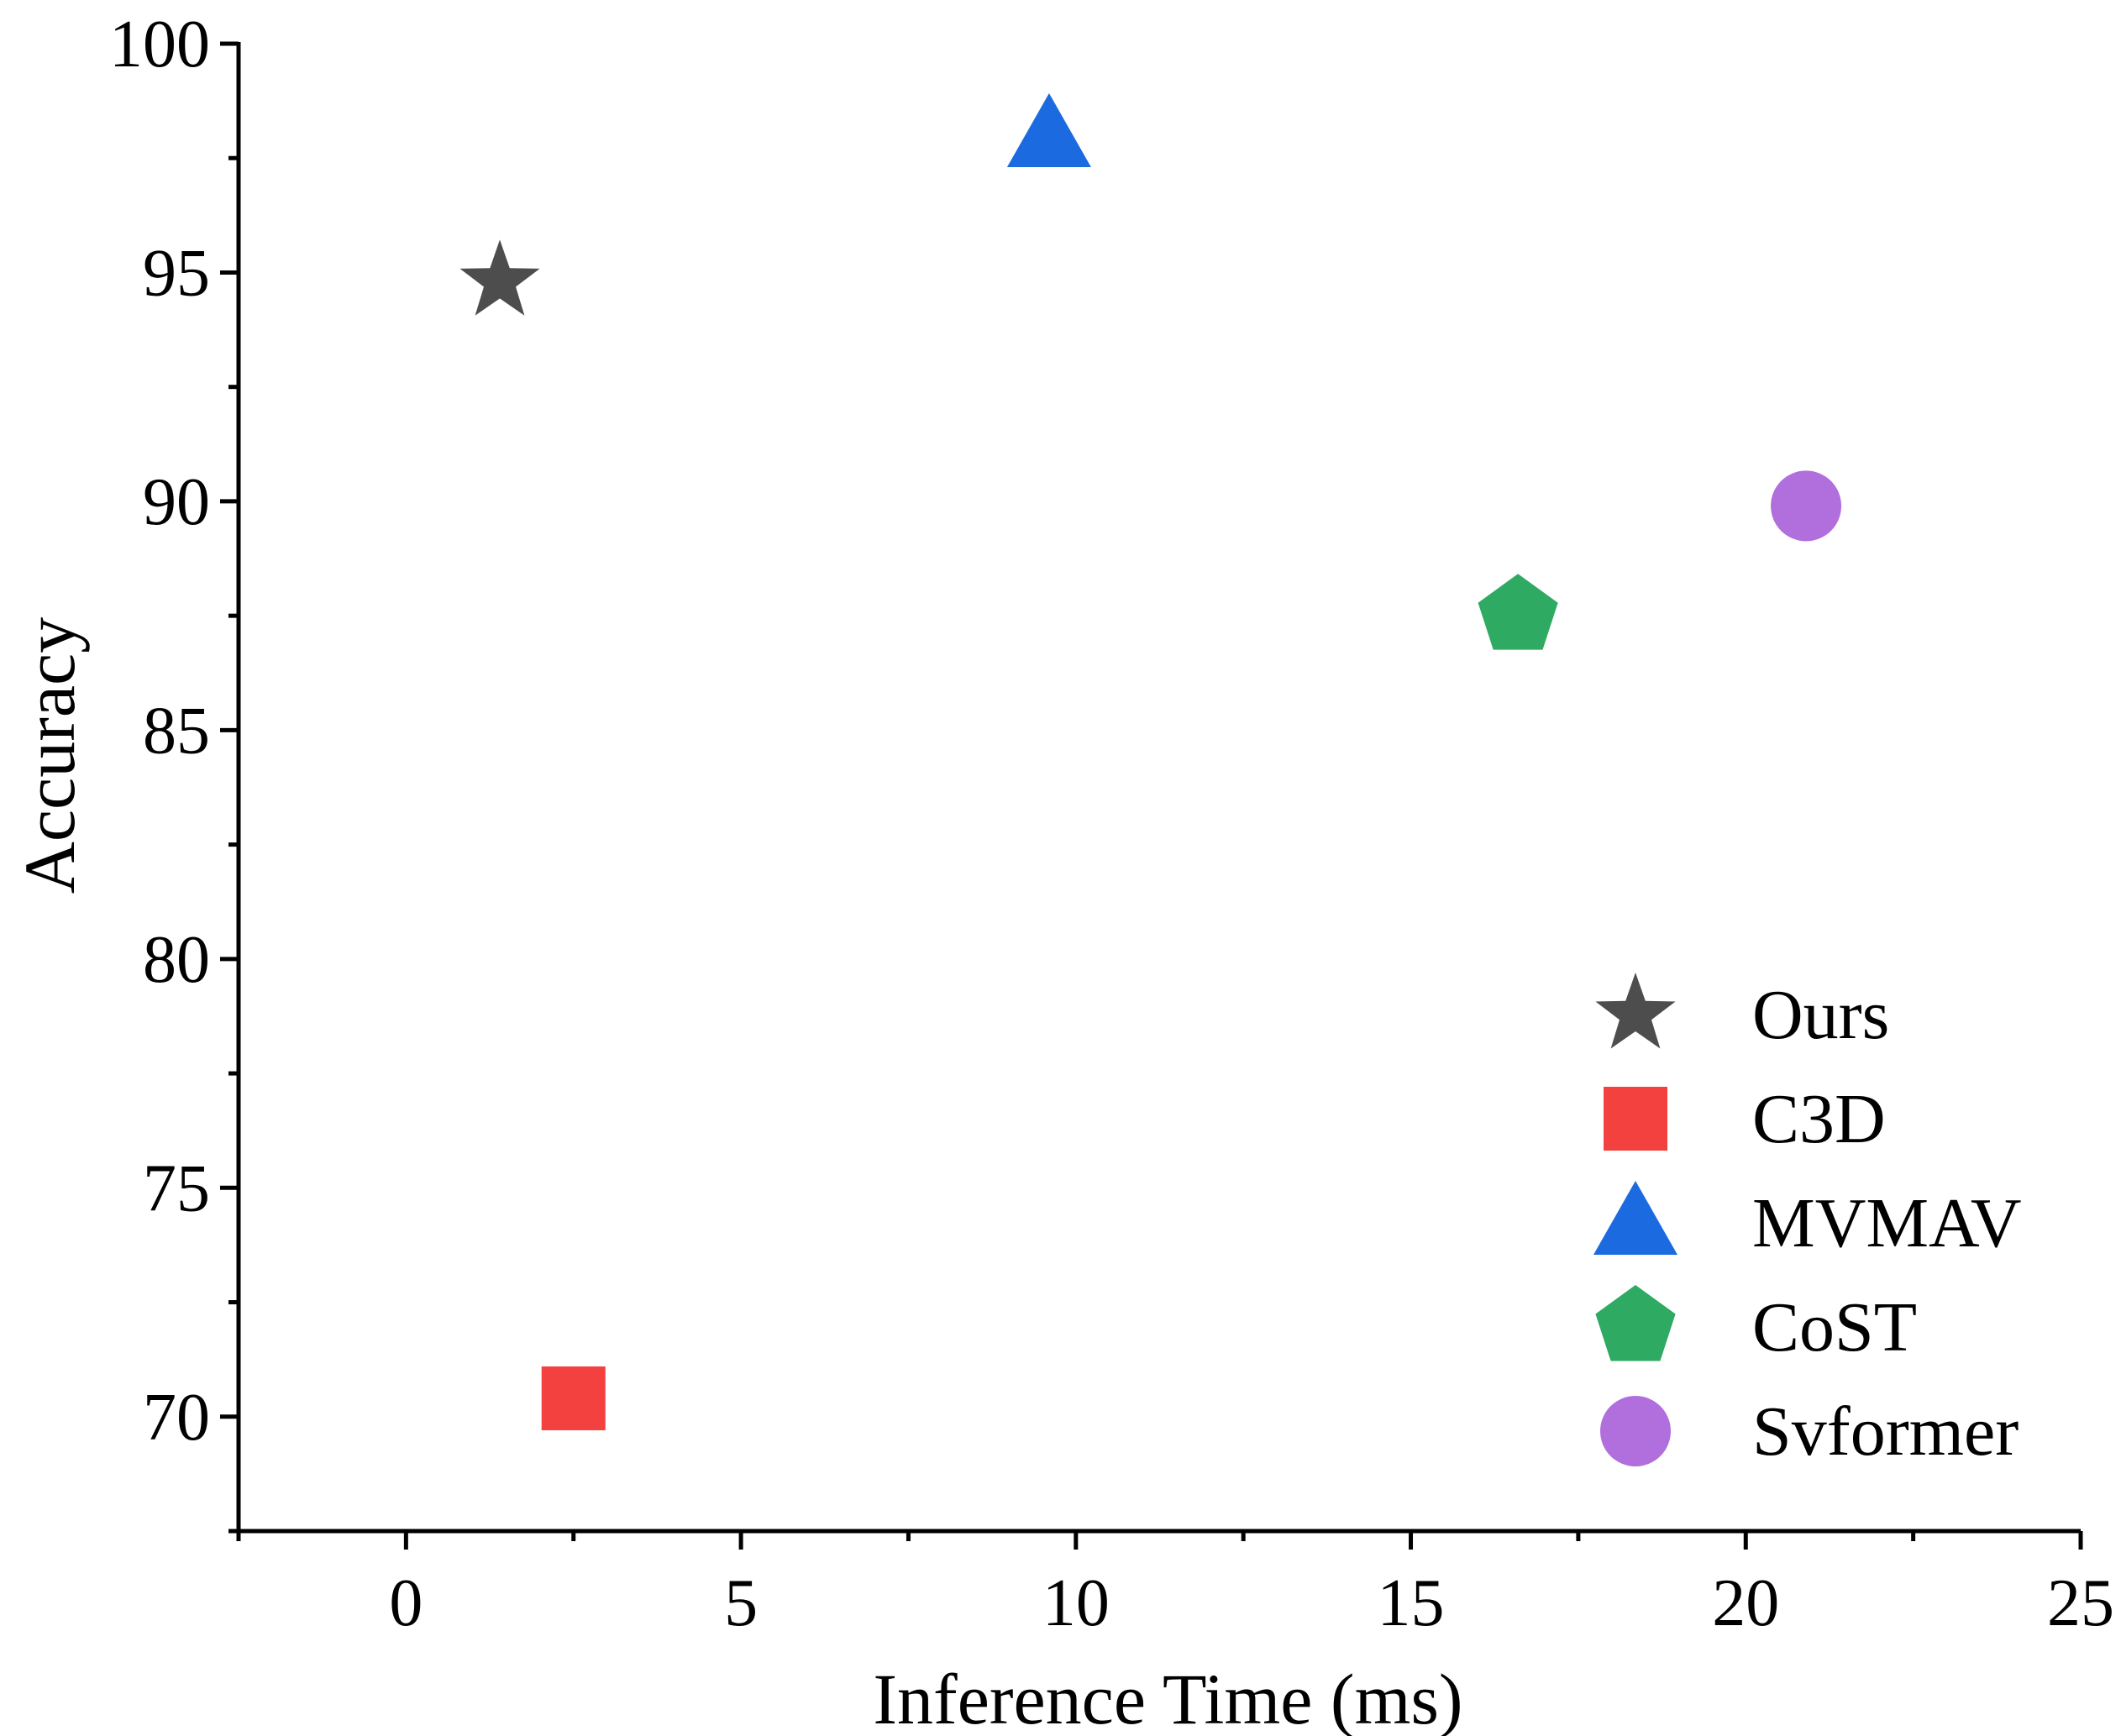  Describe the element at coordinates (176, 1418) in the screenshot. I see `y-tick-label: 70` at that location.